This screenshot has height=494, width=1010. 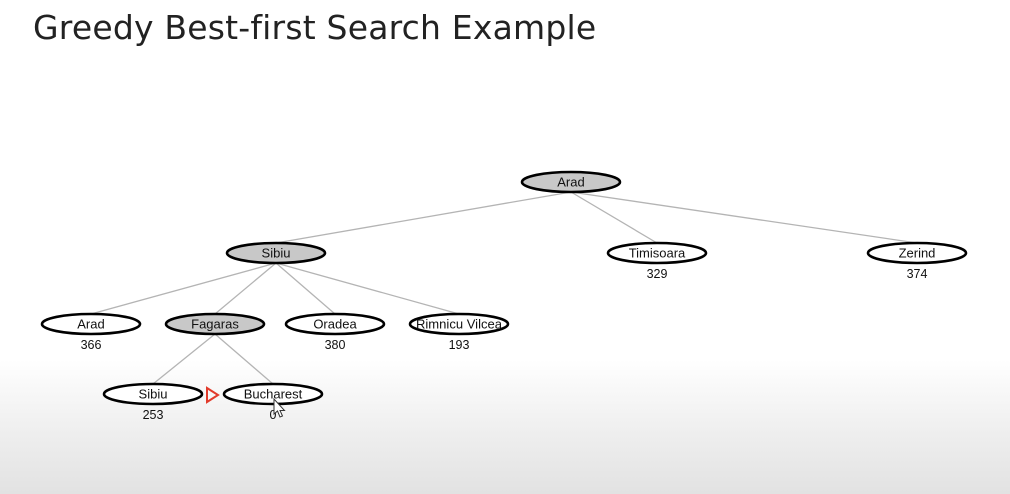 I want to click on heuristic-value-arad: 366, so click(x=91, y=345).